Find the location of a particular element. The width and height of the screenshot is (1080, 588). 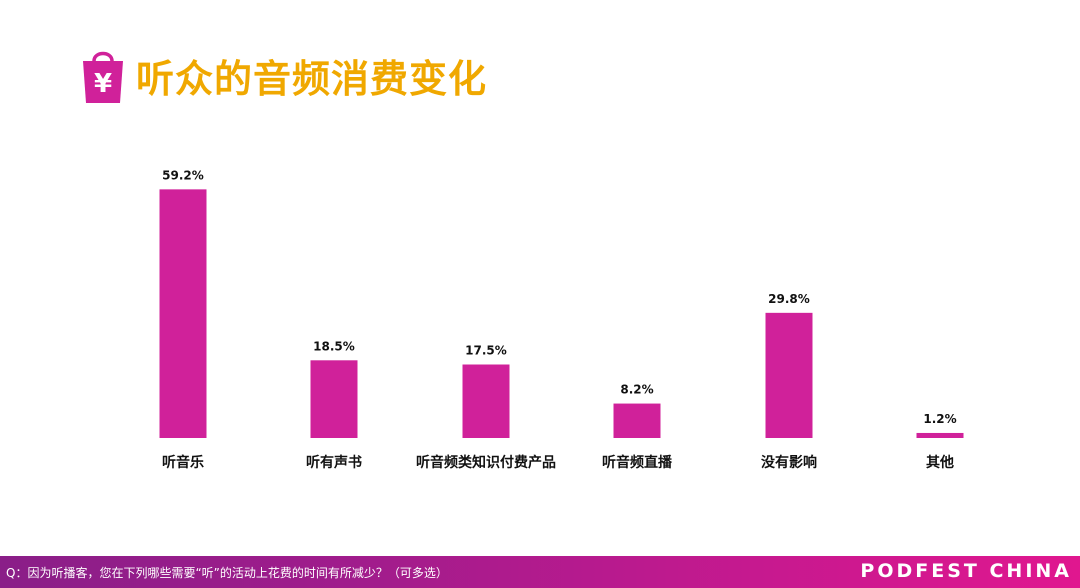

shopping-bag-yen-icon: ¥ is located at coordinates (103, 77).